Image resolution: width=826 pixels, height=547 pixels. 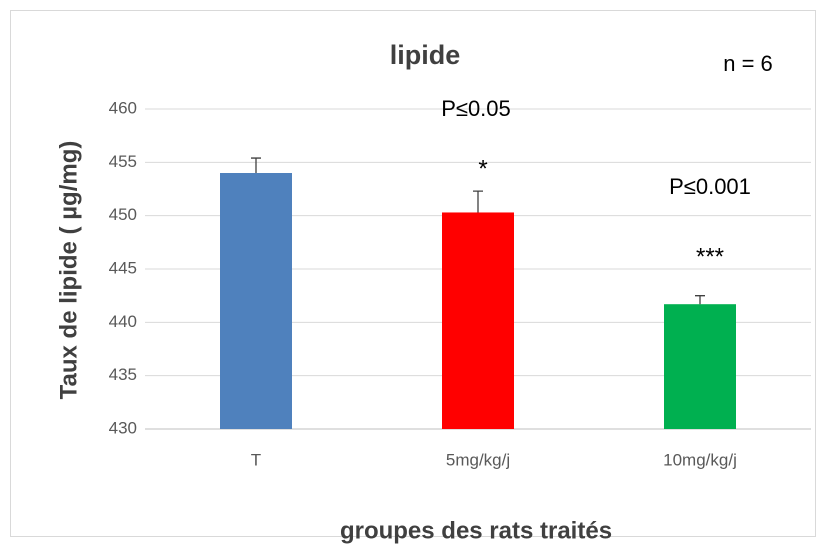 I want to click on annotation: P≤0.001, so click(x=710, y=186).